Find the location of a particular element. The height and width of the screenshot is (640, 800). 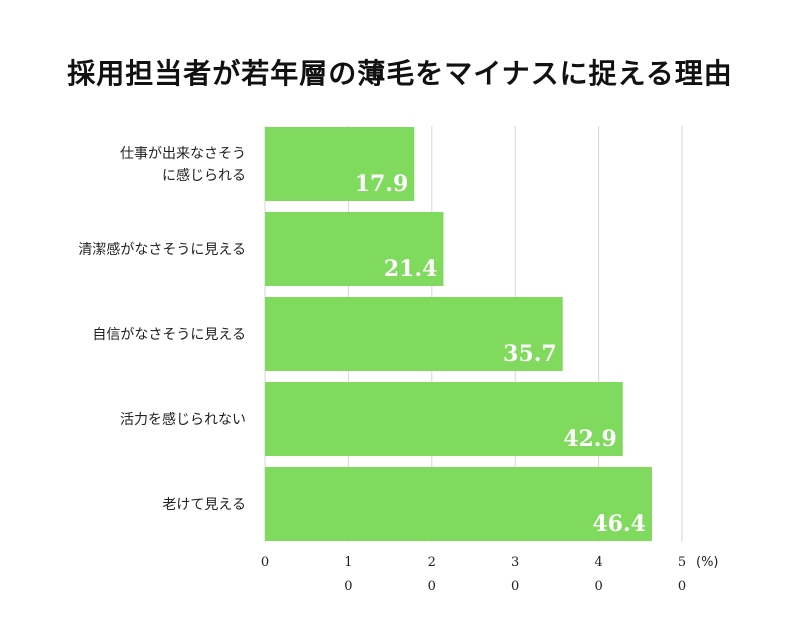

x-axis: 0 1 0 2 0 3 0 4 0 5 0 (%) is located at coordinates (490, 574).